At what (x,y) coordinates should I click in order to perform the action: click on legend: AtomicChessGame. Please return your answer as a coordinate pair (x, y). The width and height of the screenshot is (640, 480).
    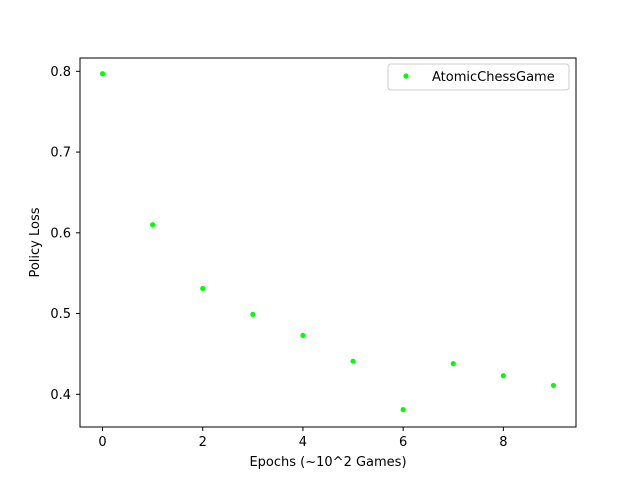
    Looking at the image, I should click on (478, 77).